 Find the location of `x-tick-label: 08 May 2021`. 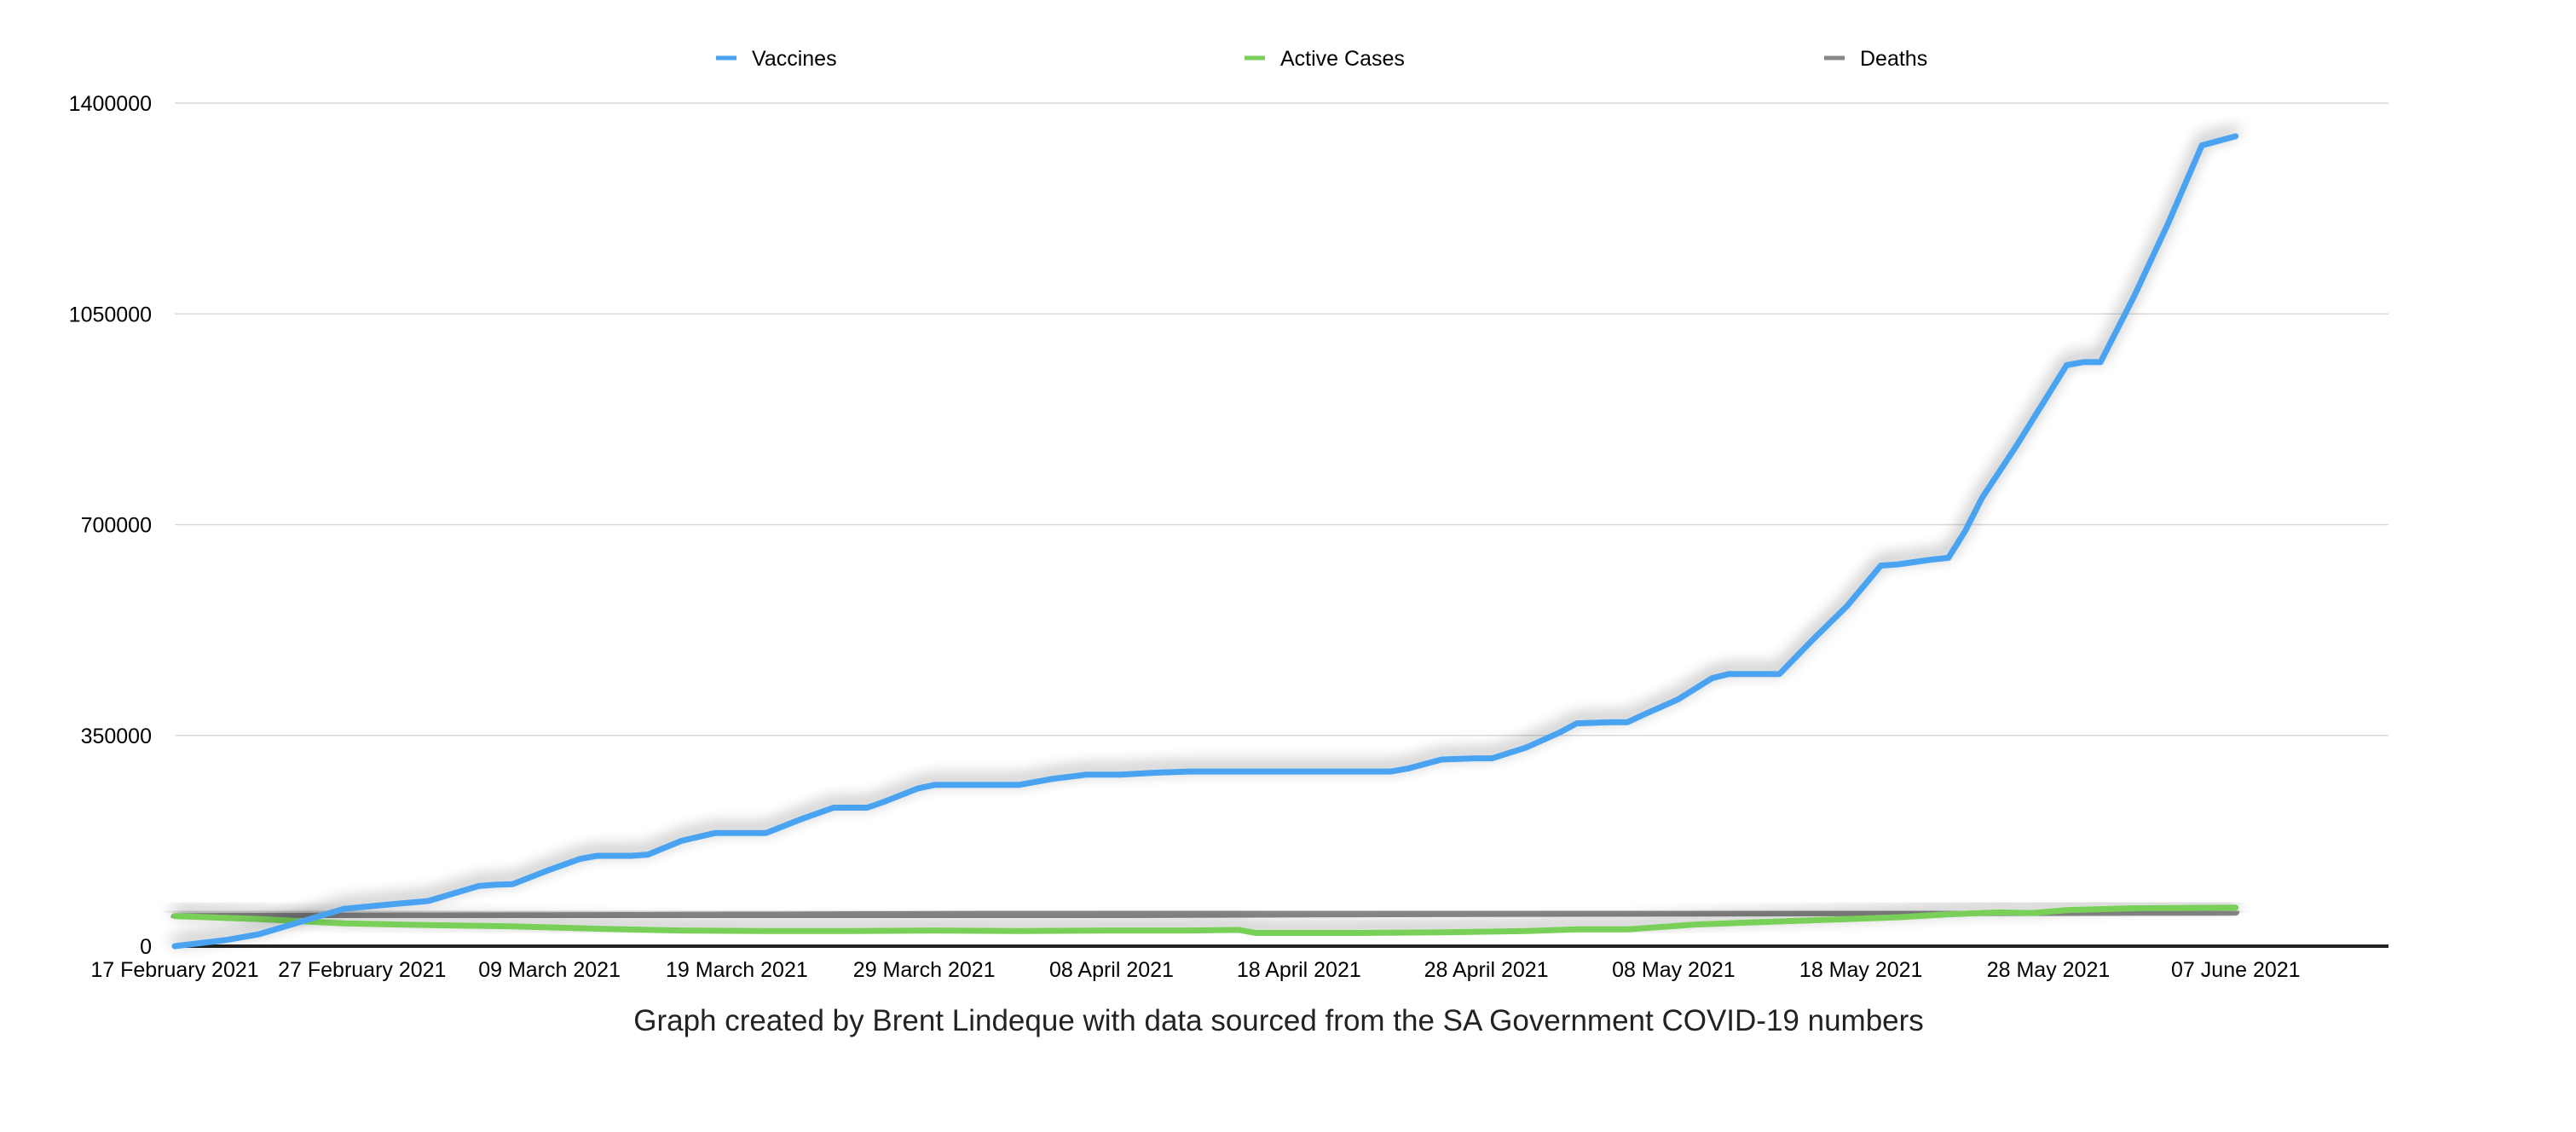

x-tick-label: 08 May 2021 is located at coordinates (1674, 970).